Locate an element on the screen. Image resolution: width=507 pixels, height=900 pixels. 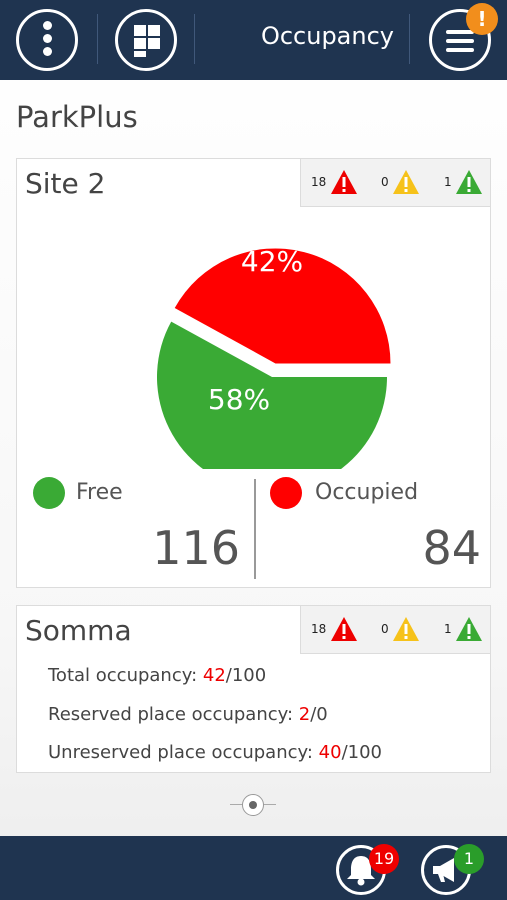
legend-divider is located at coordinates (255, 529).